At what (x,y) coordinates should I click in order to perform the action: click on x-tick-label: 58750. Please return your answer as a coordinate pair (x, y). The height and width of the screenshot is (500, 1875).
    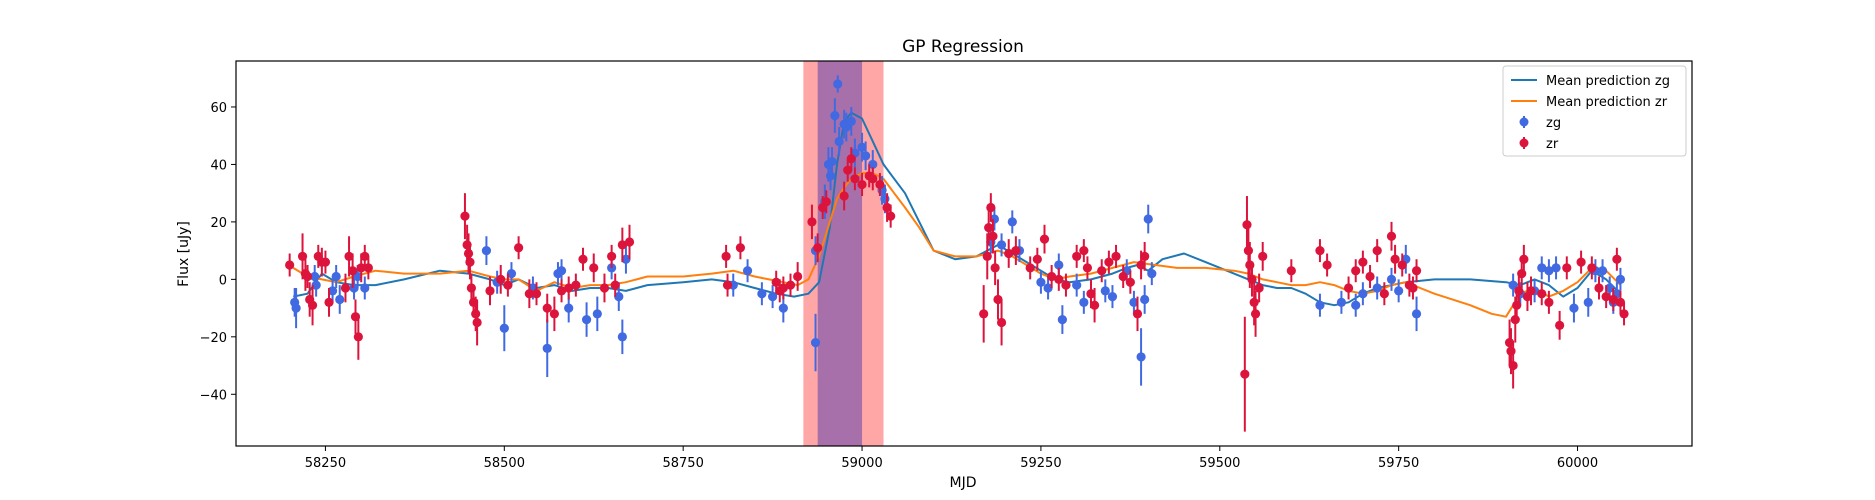
    Looking at the image, I should click on (682, 463).